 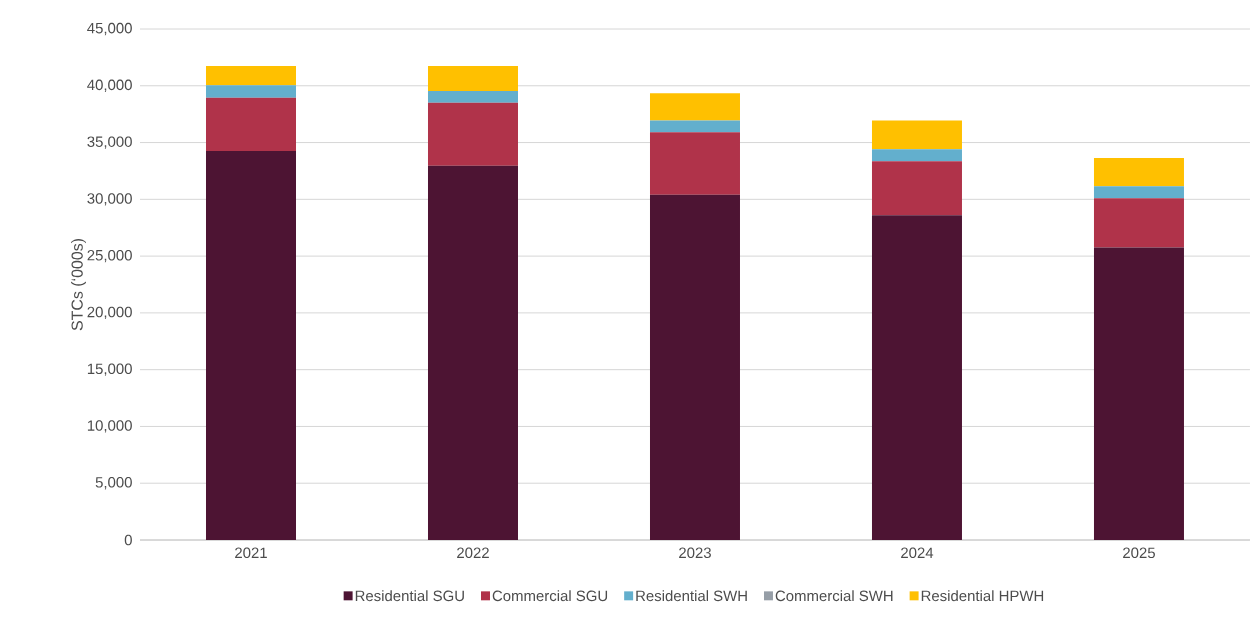 What do you see at coordinates (109, 85) in the screenshot?
I see `y-tick-label: 40,000` at bounding box center [109, 85].